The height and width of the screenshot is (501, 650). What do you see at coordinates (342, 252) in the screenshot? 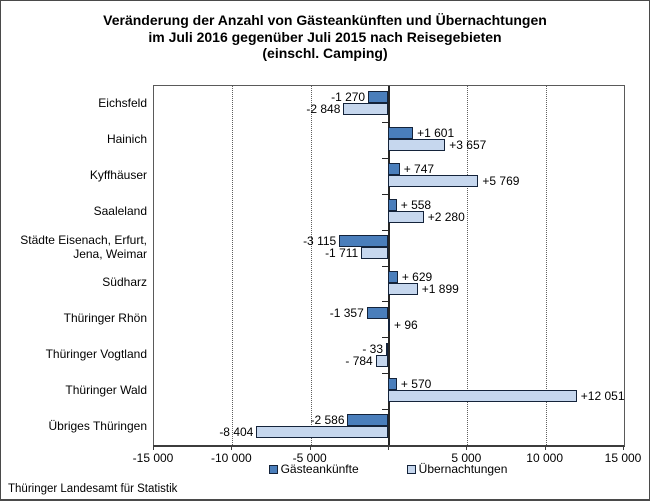
I see `bar-value-label: -1 711` at bounding box center [342, 252].